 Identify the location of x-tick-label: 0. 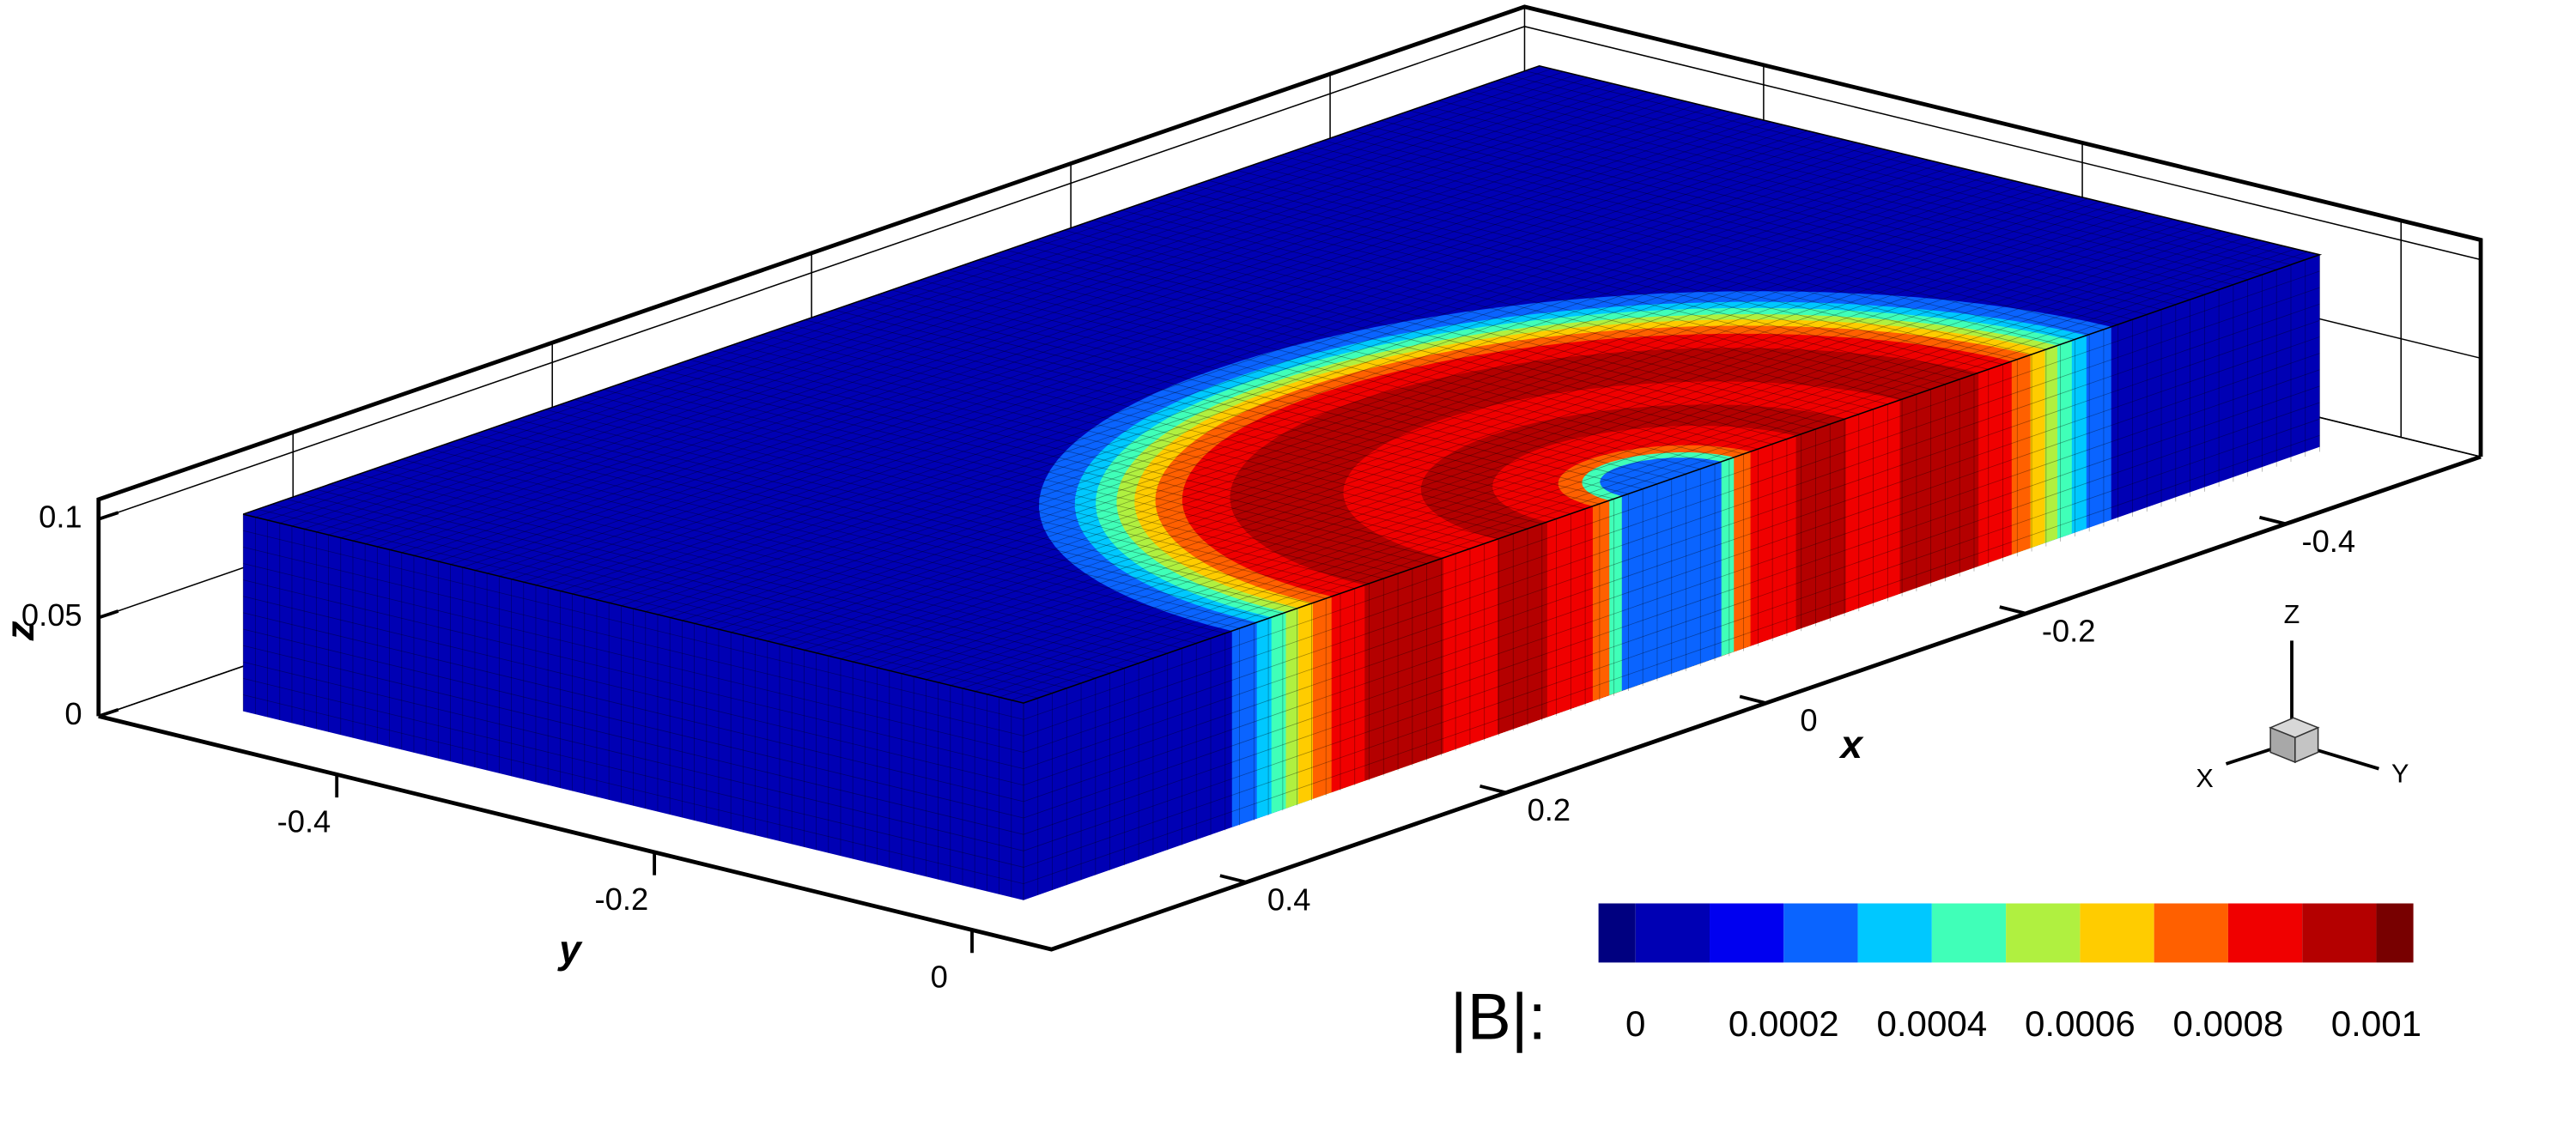
(1808, 721).